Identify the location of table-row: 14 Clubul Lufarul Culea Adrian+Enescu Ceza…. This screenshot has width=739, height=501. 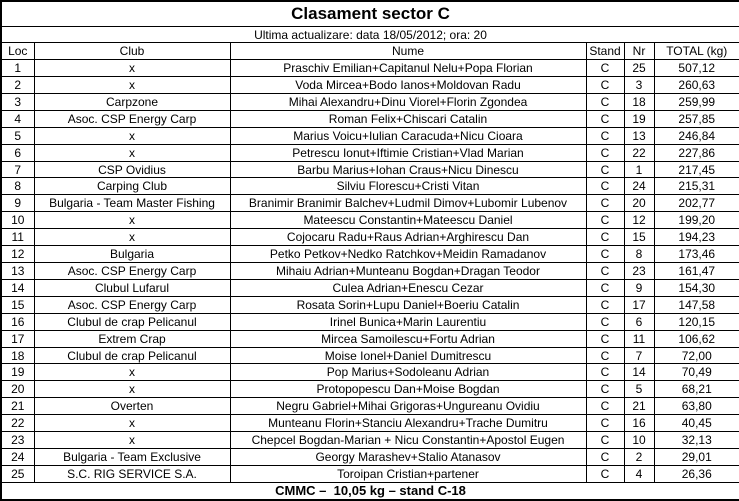
(369, 287).